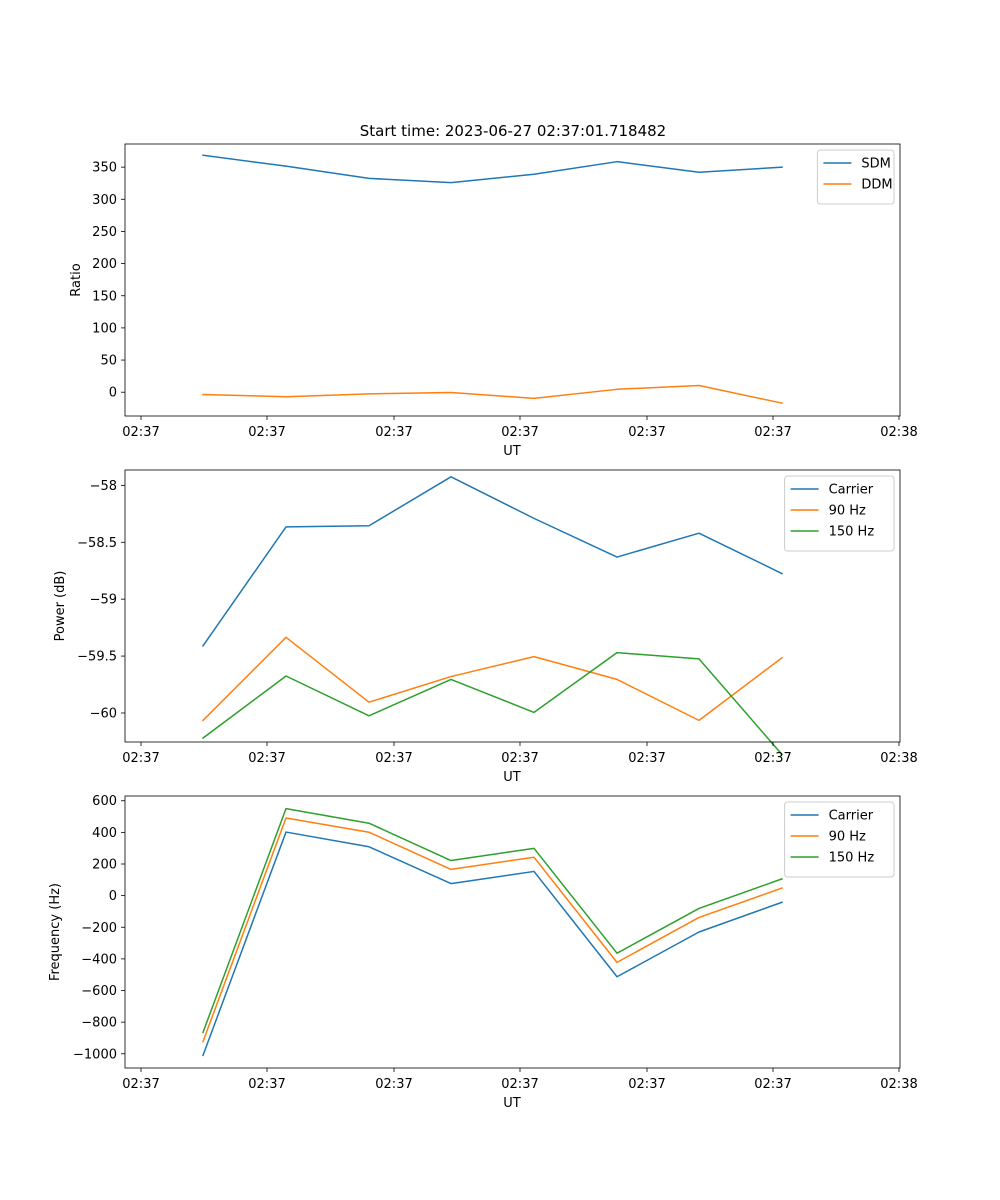 This screenshot has height=1200, width=1000. I want to click on y-tick-label: −58, so click(103, 486).